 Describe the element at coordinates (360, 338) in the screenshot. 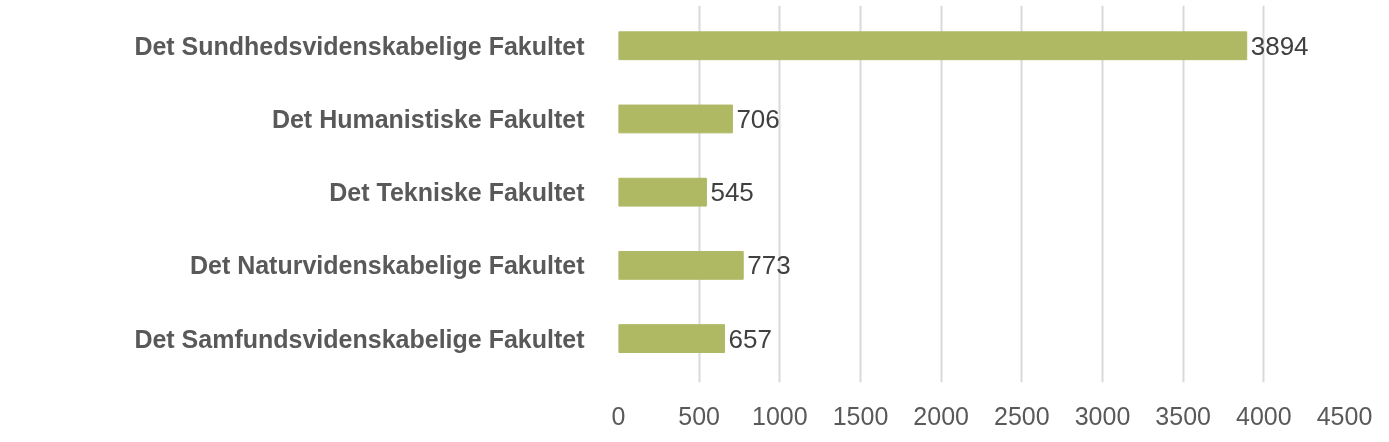

I see `y-tick-label: Det Samfundsvidenskabelige Fakultet` at that location.